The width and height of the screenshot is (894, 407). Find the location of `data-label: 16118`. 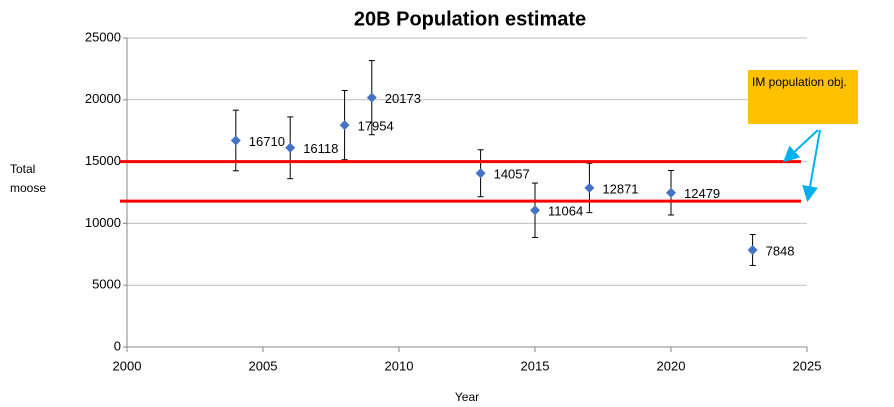

data-label: 16118 is located at coordinates (320, 148).